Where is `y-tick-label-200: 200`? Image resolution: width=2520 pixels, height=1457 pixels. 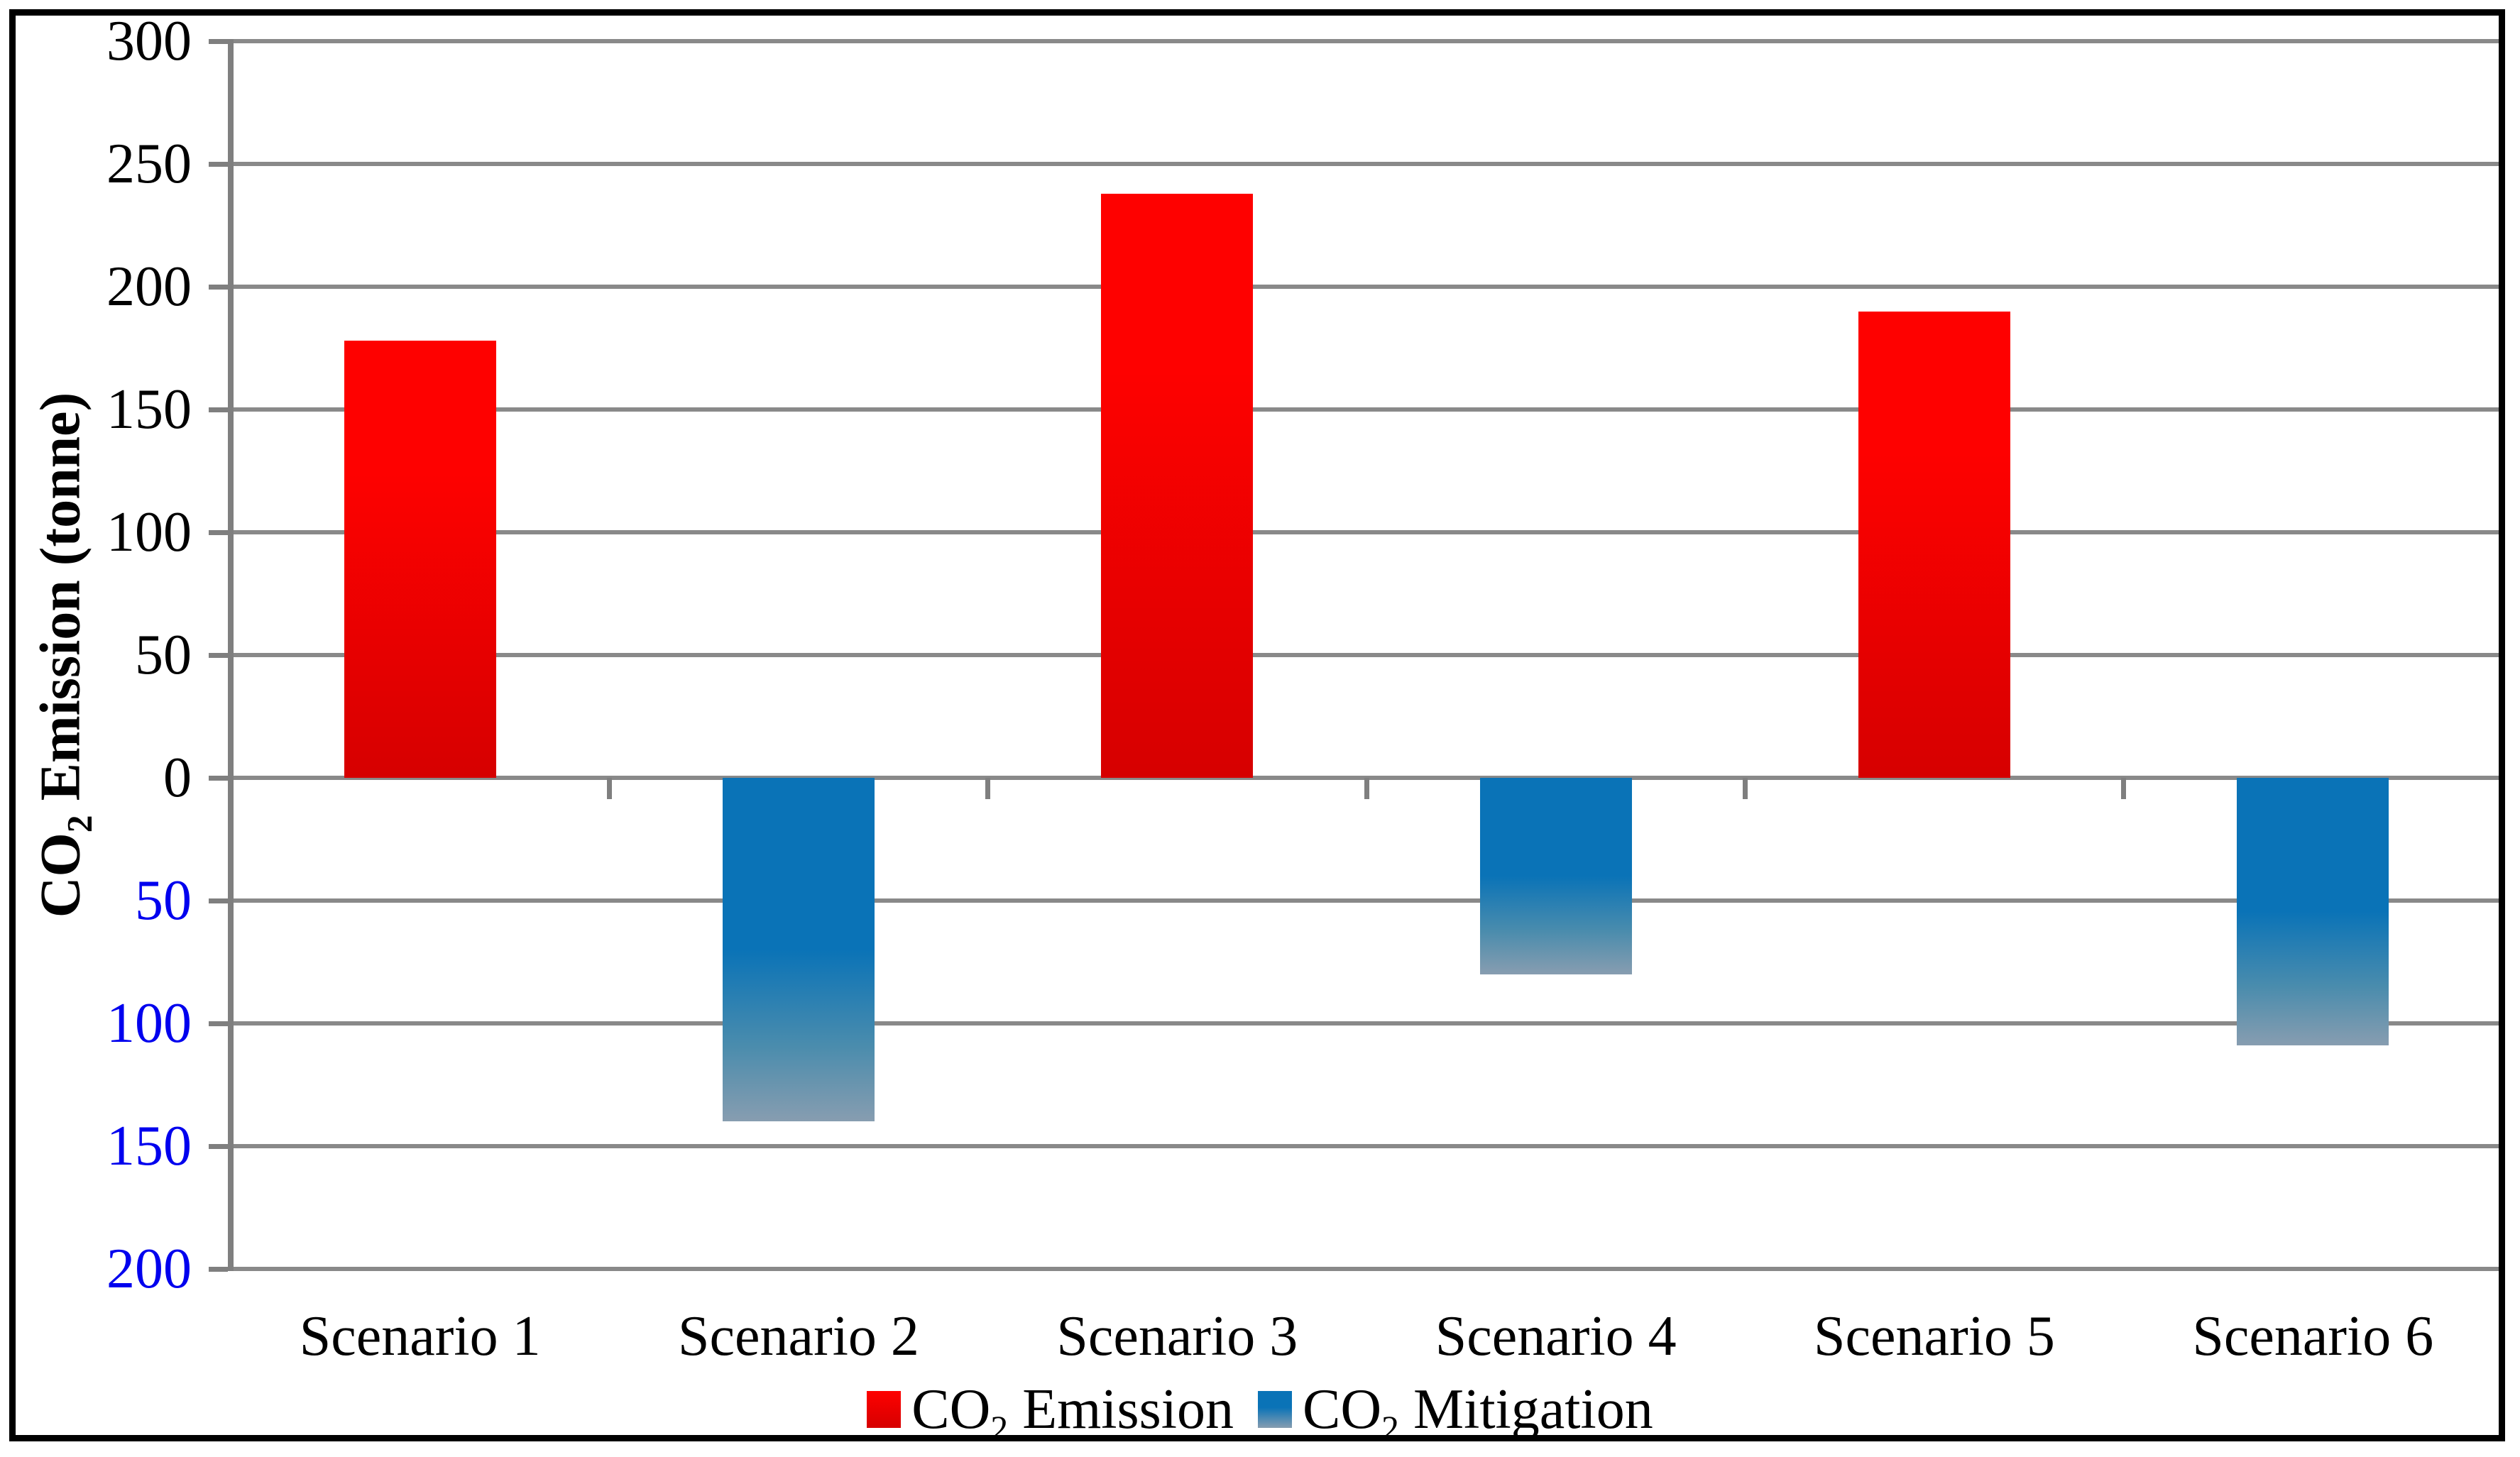
y-tick-label-200: 200 is located at coordinates (149, 286).